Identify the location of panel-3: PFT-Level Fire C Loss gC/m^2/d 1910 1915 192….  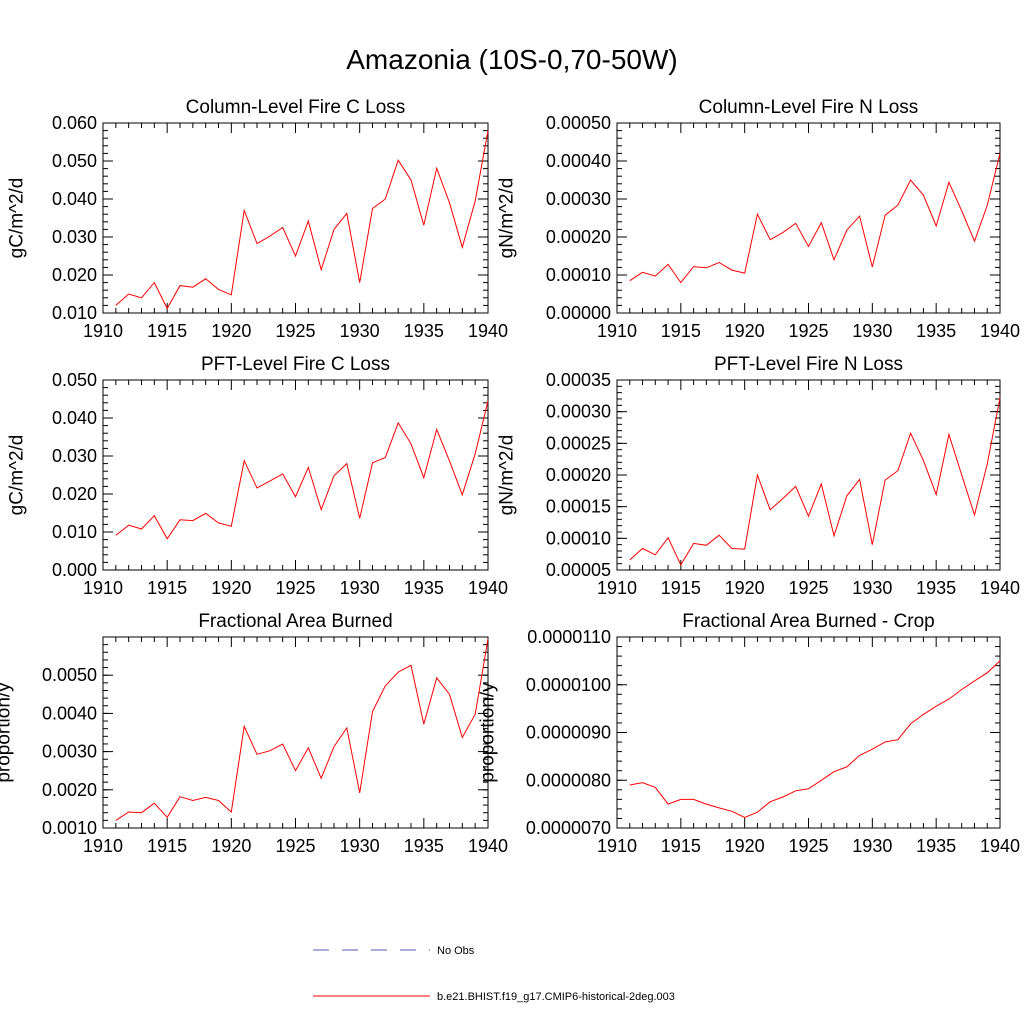
(258, 476).